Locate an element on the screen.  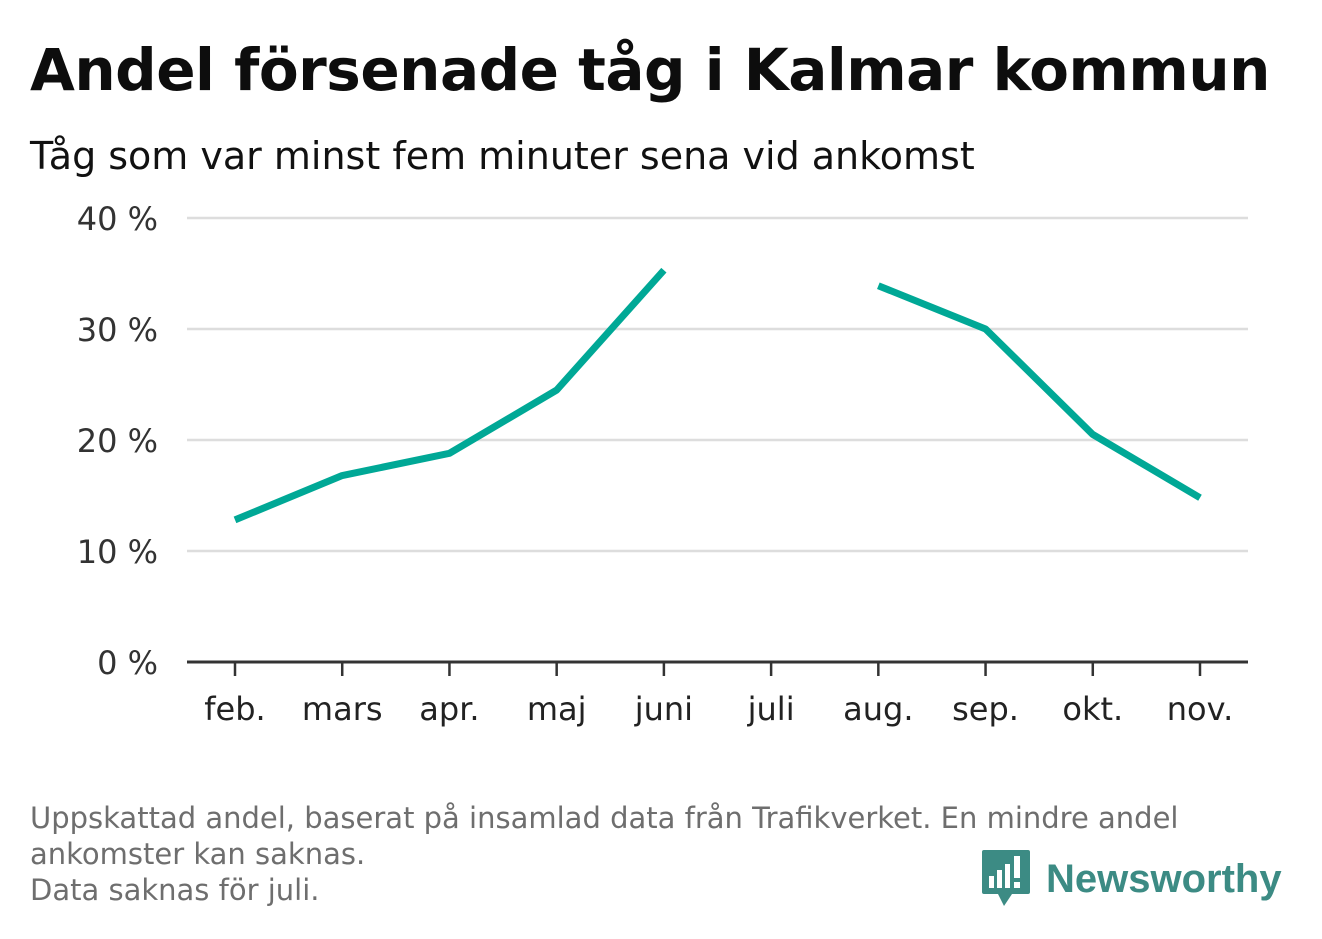
footnote-line: ankomster kan saknas. is located at coordinates (198, 854).